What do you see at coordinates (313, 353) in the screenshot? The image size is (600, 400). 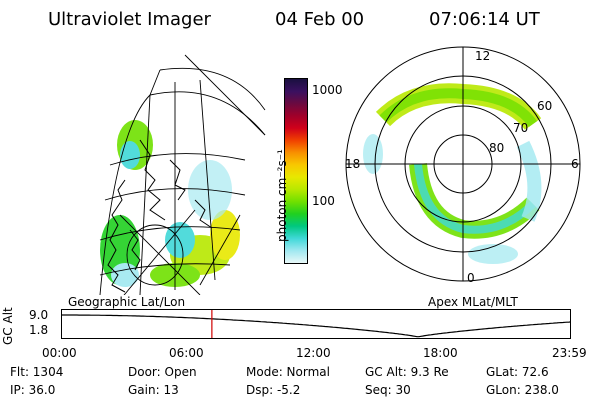 I see `orbit-xtick-1200: 12:00` at bounding box center [313, 353].